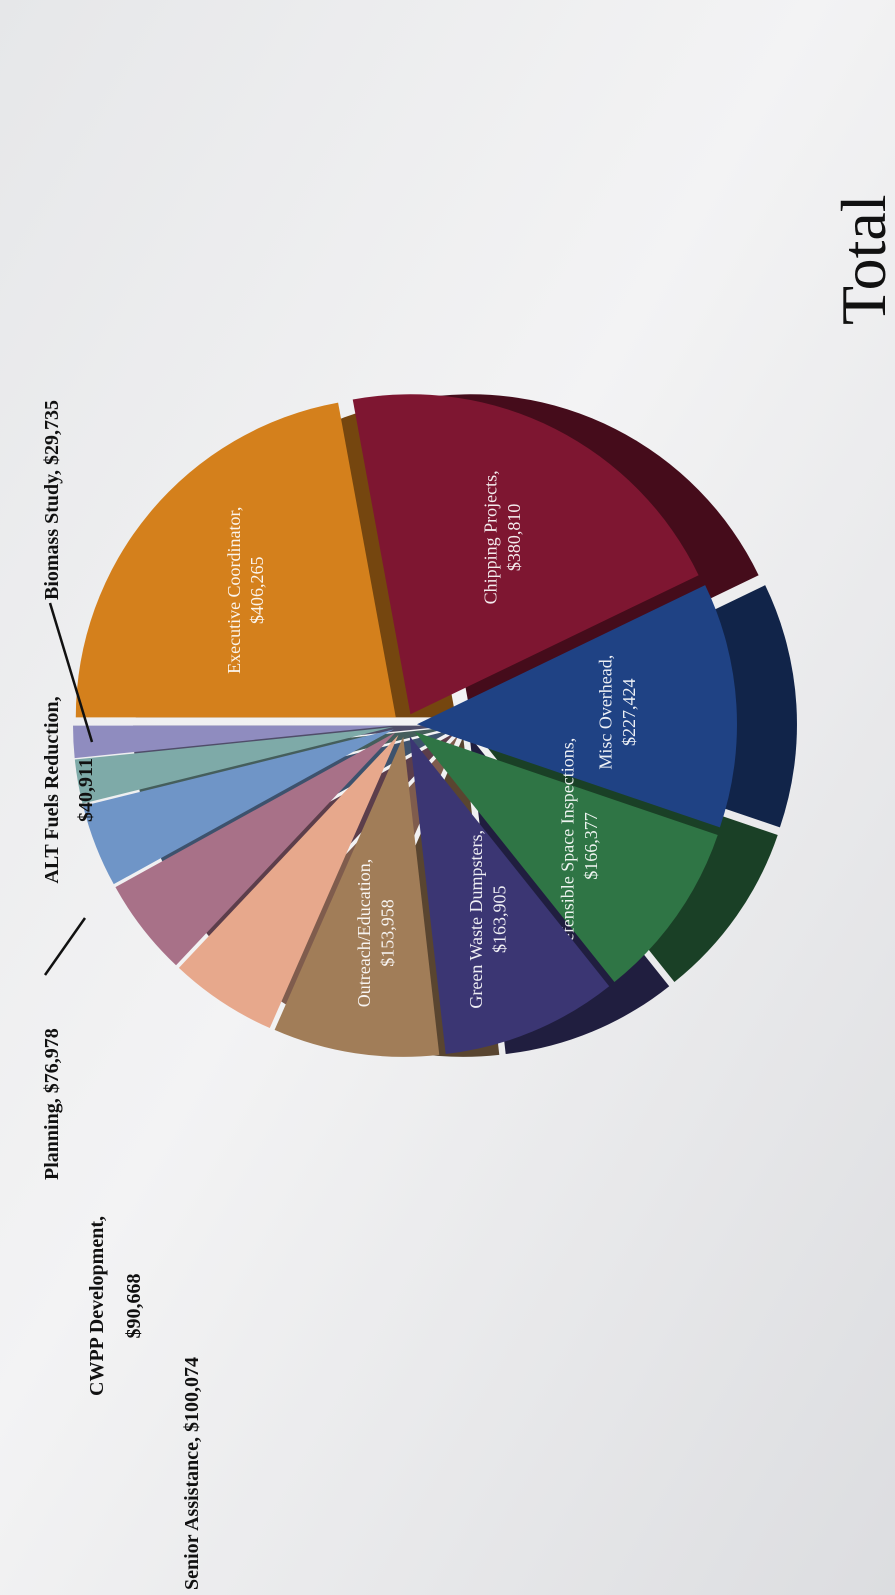 The image size is (895, 1595). Describe the element at coordinates (192, 1473) in the screenshot. I see `label-senior-assistance: Senior Assistance, $100,074` at that location.